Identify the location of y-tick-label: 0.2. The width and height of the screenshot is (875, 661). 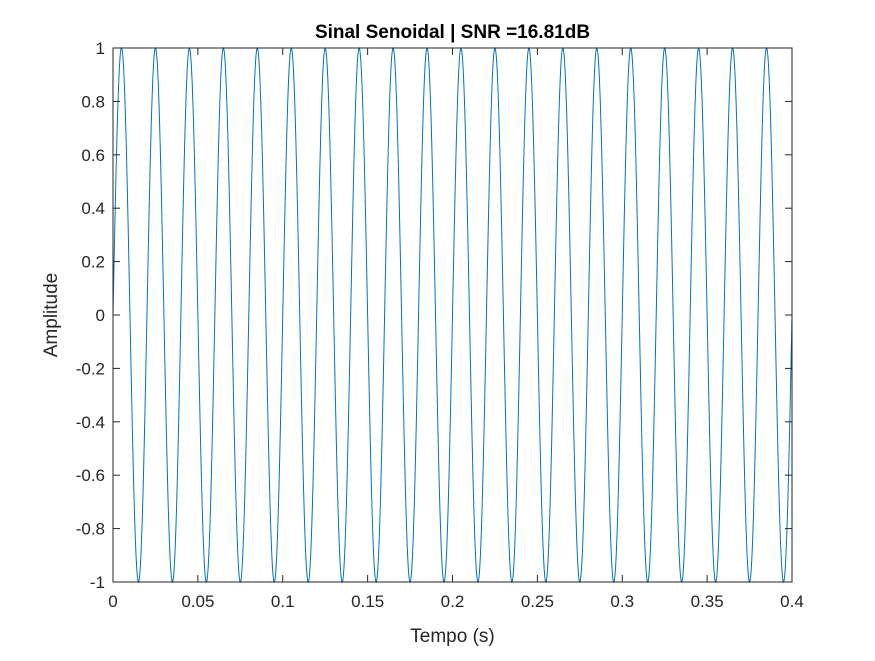
(93, 262).